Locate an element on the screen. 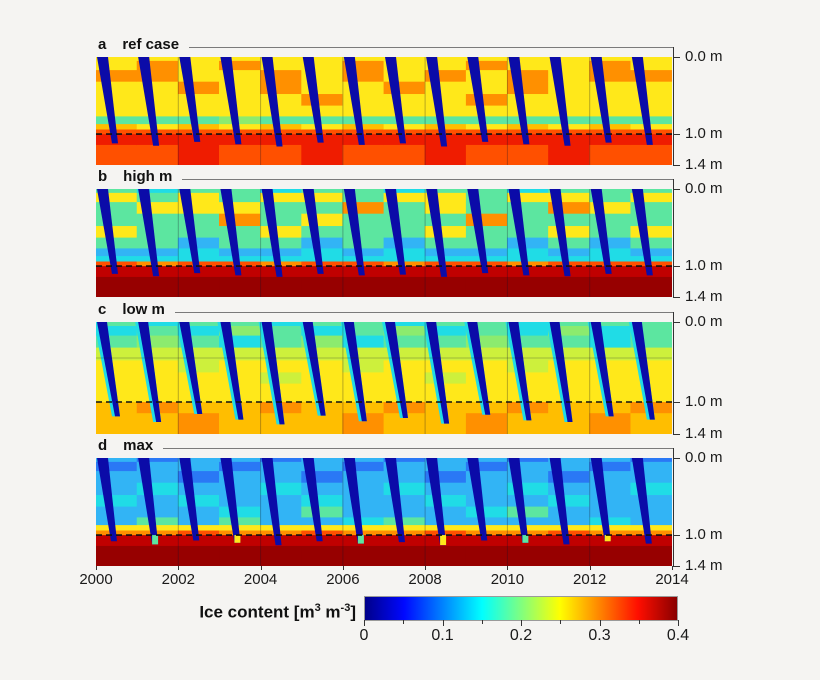 The image size is (820, 680). colorbar-tick-label: 0.4 is located at coordinates (678, 635).